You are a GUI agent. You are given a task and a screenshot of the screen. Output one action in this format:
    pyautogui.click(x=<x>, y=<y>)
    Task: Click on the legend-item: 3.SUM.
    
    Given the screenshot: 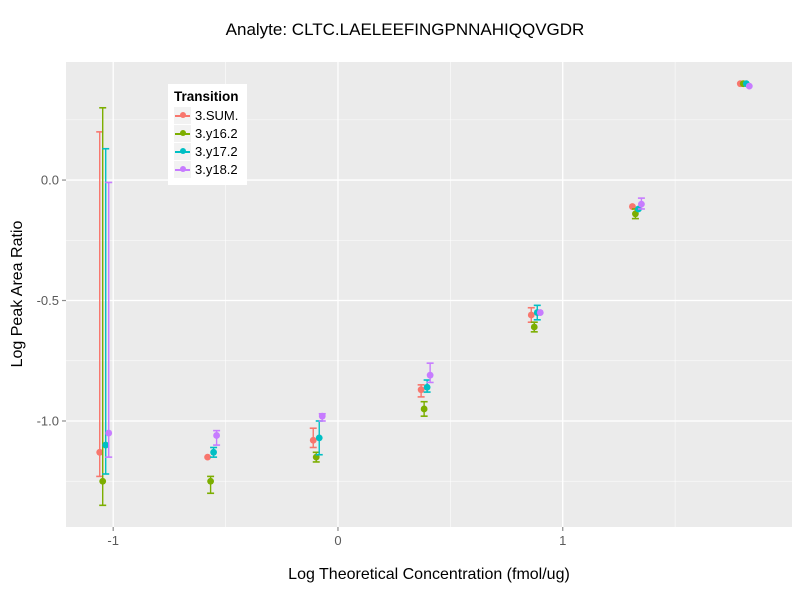 What is the action you would take?
    pyautogui.click(x=206, y=115)
    